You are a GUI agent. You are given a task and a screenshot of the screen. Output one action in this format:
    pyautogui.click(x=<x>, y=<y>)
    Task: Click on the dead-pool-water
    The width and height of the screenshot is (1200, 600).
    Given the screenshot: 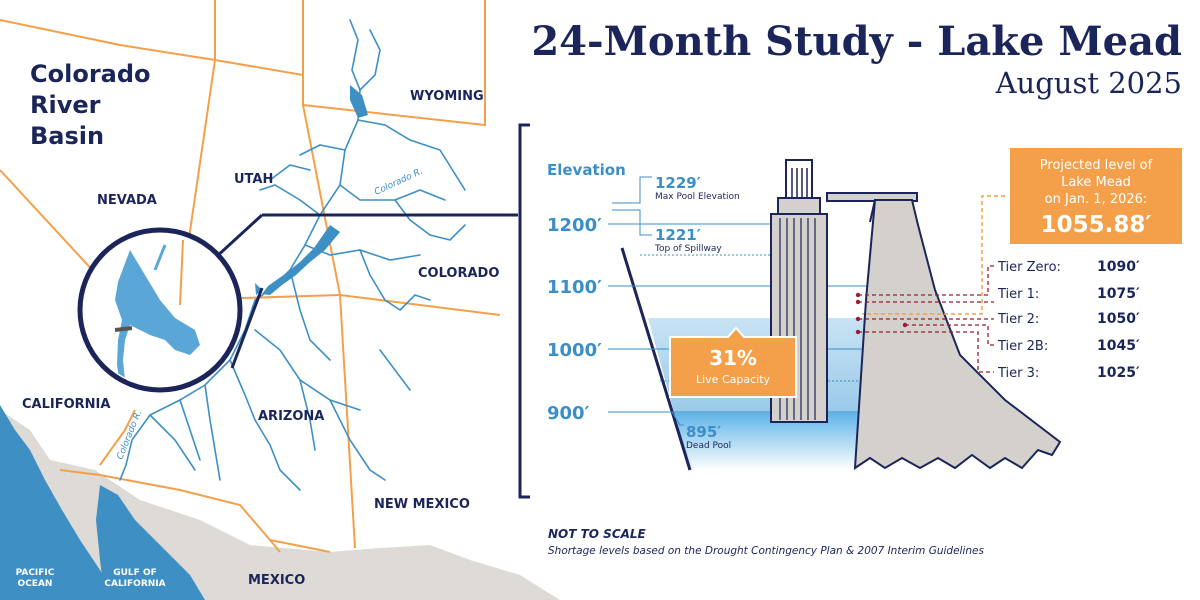 What is the action you would take?
    pyautogui.click(x=767, y=441)
    